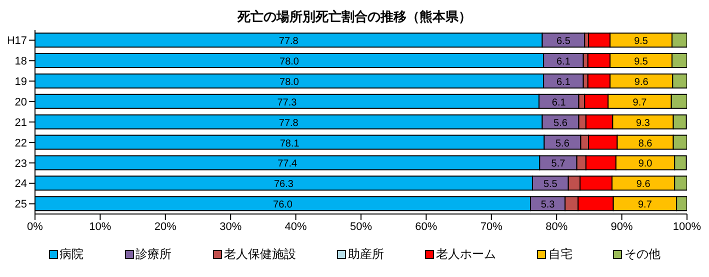  What do you see at coordinates (645, 144) in the screenshot?
I see `data-label: 8.6` at bounding box center [645, 144].